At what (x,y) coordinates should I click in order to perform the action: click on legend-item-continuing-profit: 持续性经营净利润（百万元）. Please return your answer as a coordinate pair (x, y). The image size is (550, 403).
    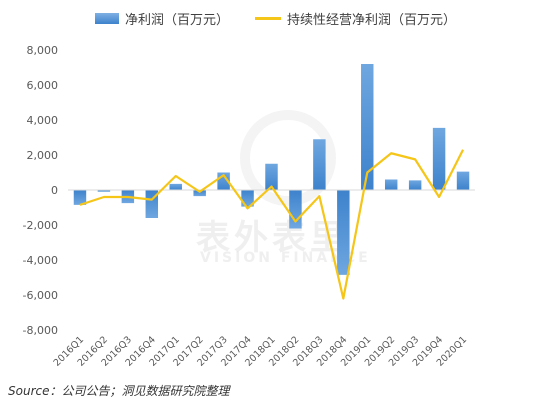
    Looking at the image, I should click on (355, 18).